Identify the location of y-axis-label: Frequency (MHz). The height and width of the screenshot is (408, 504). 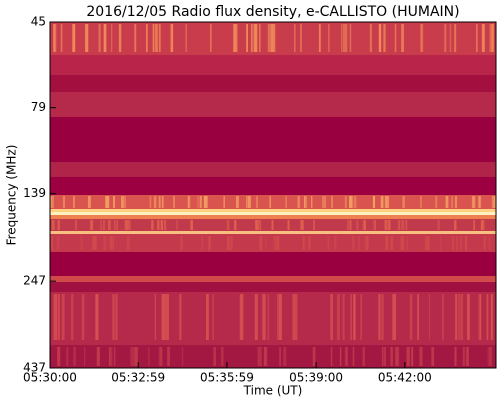
(12, 195).